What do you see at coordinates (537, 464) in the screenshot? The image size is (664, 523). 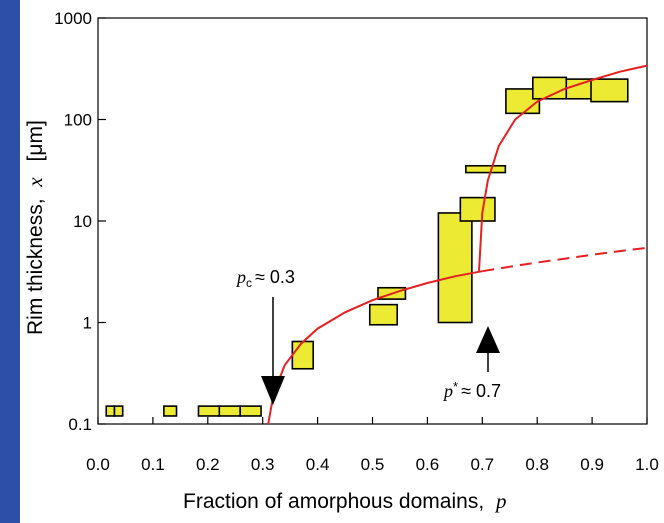 I see `x-tick-label-8: 0.8` at bounding box center [537, 464].